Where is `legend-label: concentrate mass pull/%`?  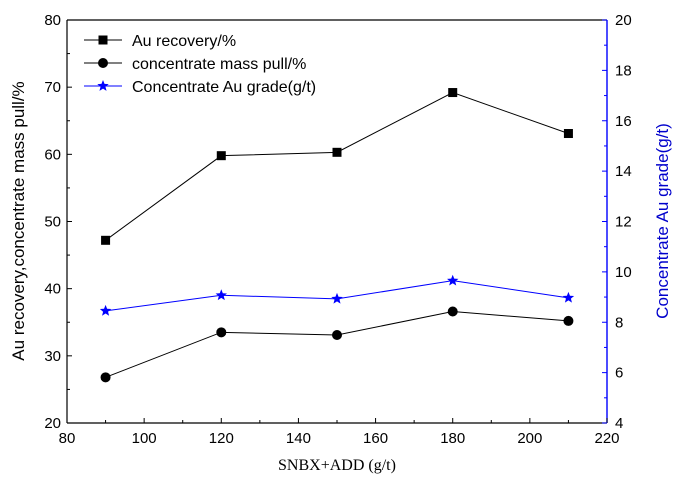
legend-label: concentrate mass pull/% is located at coordinates (219, 64).